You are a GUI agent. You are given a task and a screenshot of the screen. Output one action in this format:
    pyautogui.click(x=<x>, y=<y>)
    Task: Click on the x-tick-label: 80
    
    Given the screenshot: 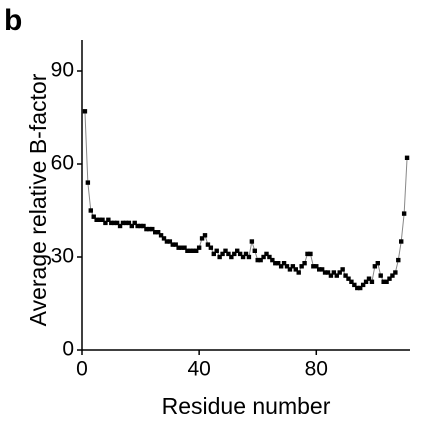 What is the action you would take?
    pyautogui.click(x=316, y=369)
    